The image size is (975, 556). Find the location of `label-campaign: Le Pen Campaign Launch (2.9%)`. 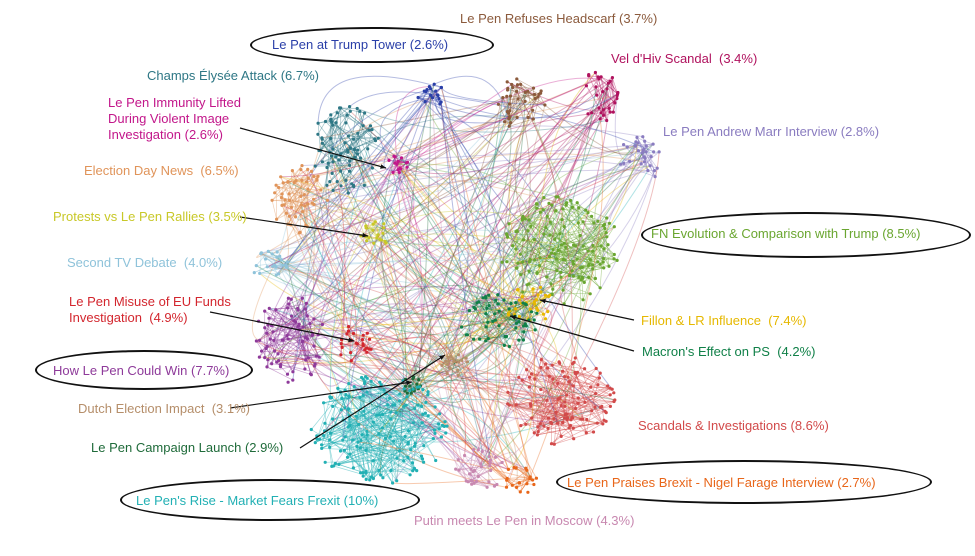

label-campaign: Le Pen Campaign Launch (2.9%) is located at coordinates (187, 447).